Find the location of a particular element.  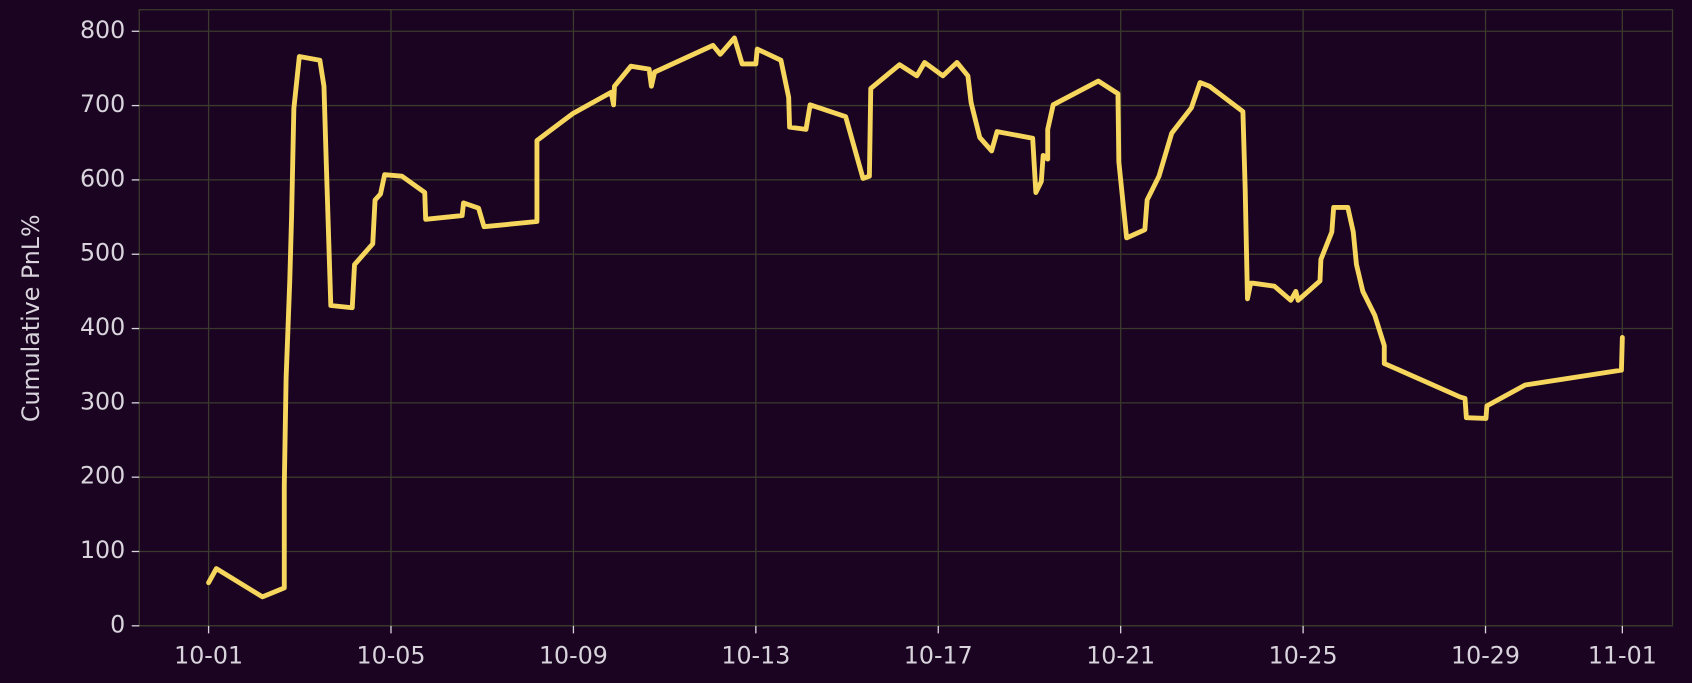

x-tick-label: 10-25 is located at coordinates (1303, 656).